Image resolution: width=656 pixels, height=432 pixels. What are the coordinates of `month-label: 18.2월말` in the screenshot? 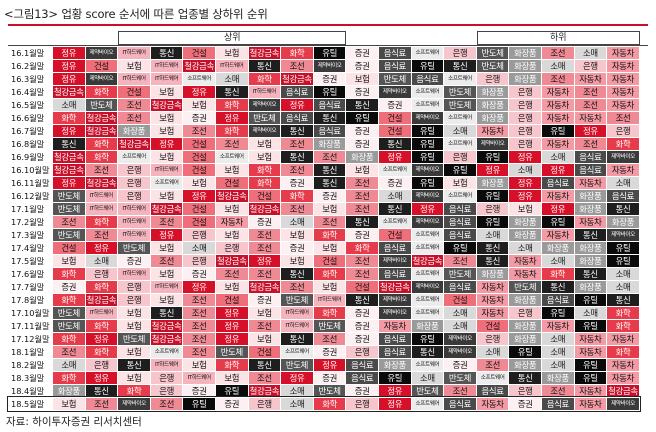 It's located at (28, 365).